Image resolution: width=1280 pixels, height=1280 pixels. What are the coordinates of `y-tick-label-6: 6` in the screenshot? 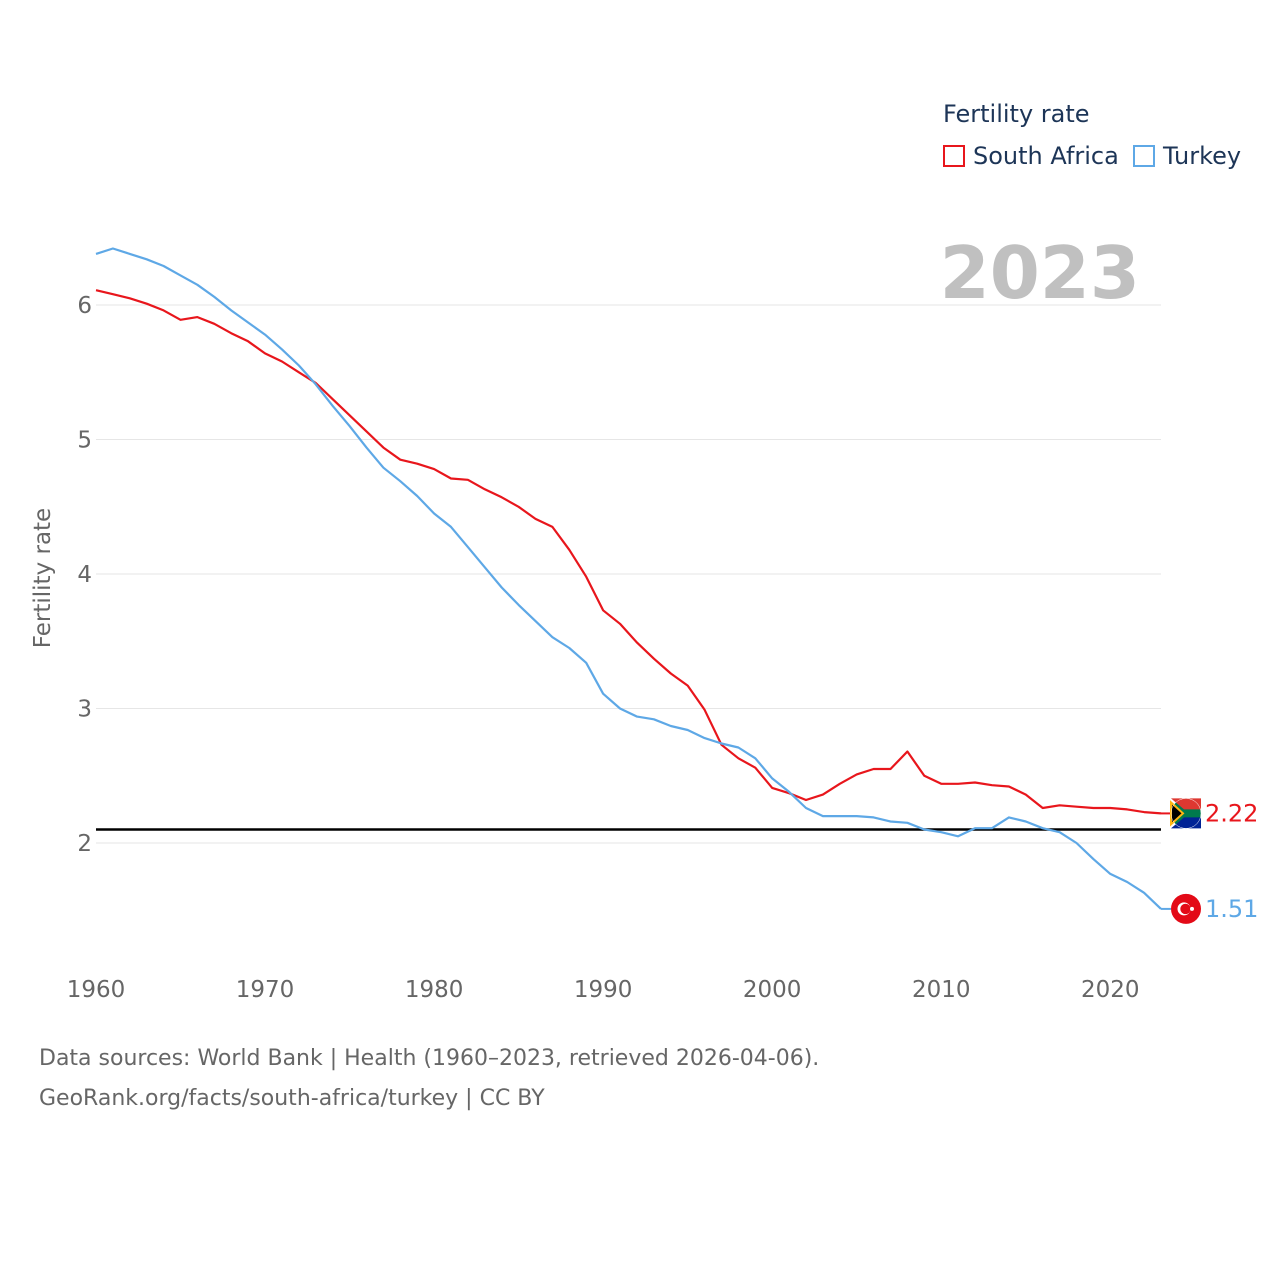 It's located at (84, 306).